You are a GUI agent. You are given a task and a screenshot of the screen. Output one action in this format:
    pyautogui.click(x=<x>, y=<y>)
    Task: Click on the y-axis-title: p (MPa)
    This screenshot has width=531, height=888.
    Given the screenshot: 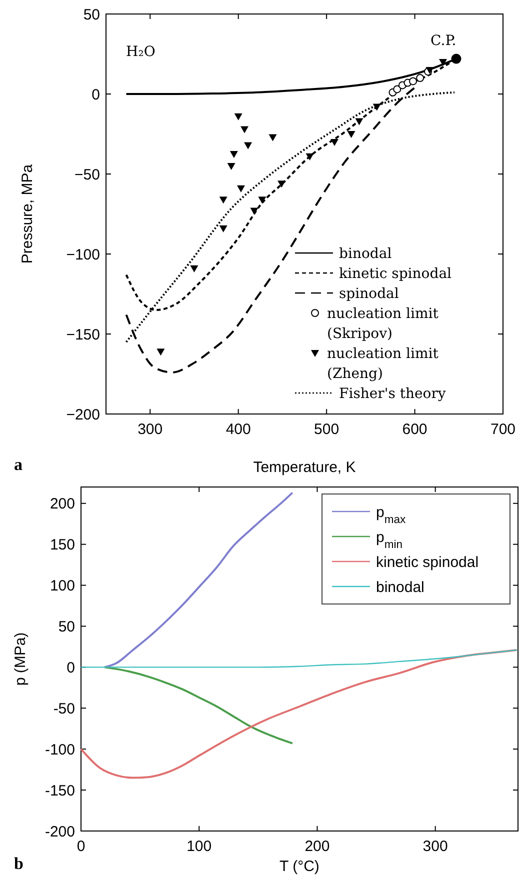 What is the action you would take?
    pyautogui.click(x=20, y=659)
    